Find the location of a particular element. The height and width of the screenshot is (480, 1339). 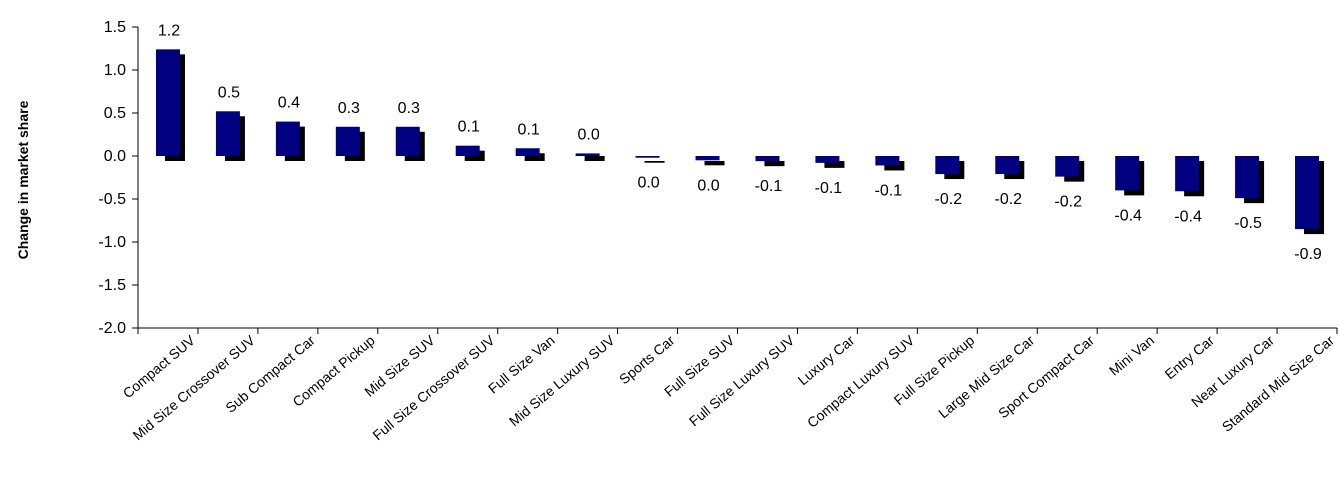

data-label: 0.5 is located at coordinates (229, 92).